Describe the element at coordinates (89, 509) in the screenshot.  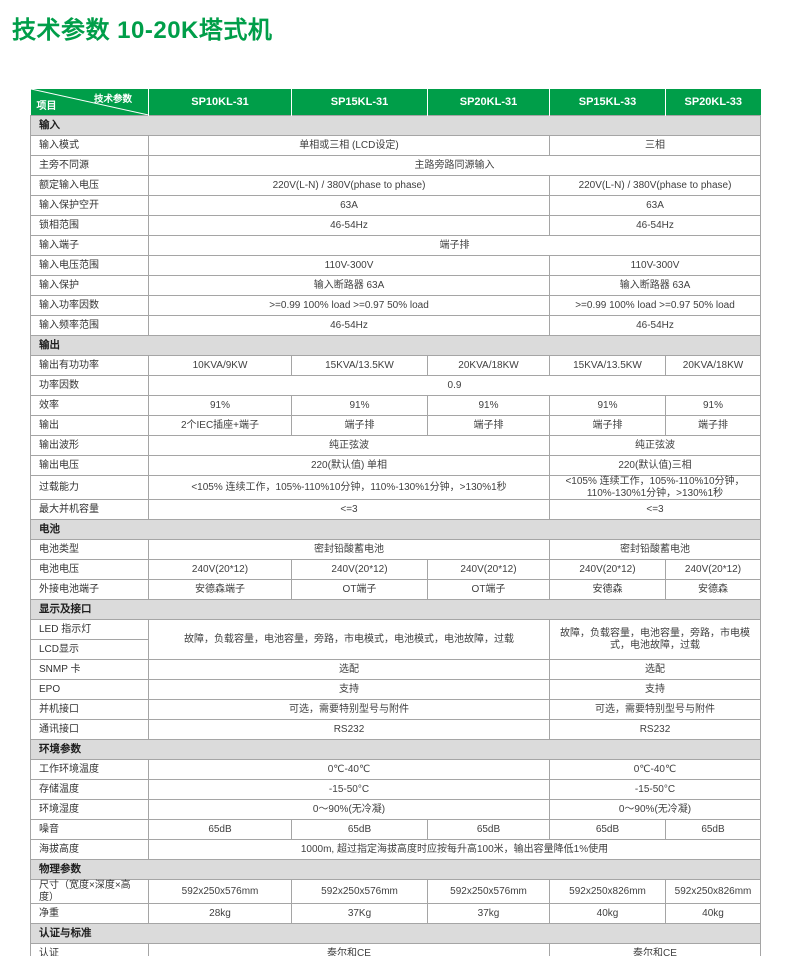
I see `spec-label: 最大并机容量` at that location.